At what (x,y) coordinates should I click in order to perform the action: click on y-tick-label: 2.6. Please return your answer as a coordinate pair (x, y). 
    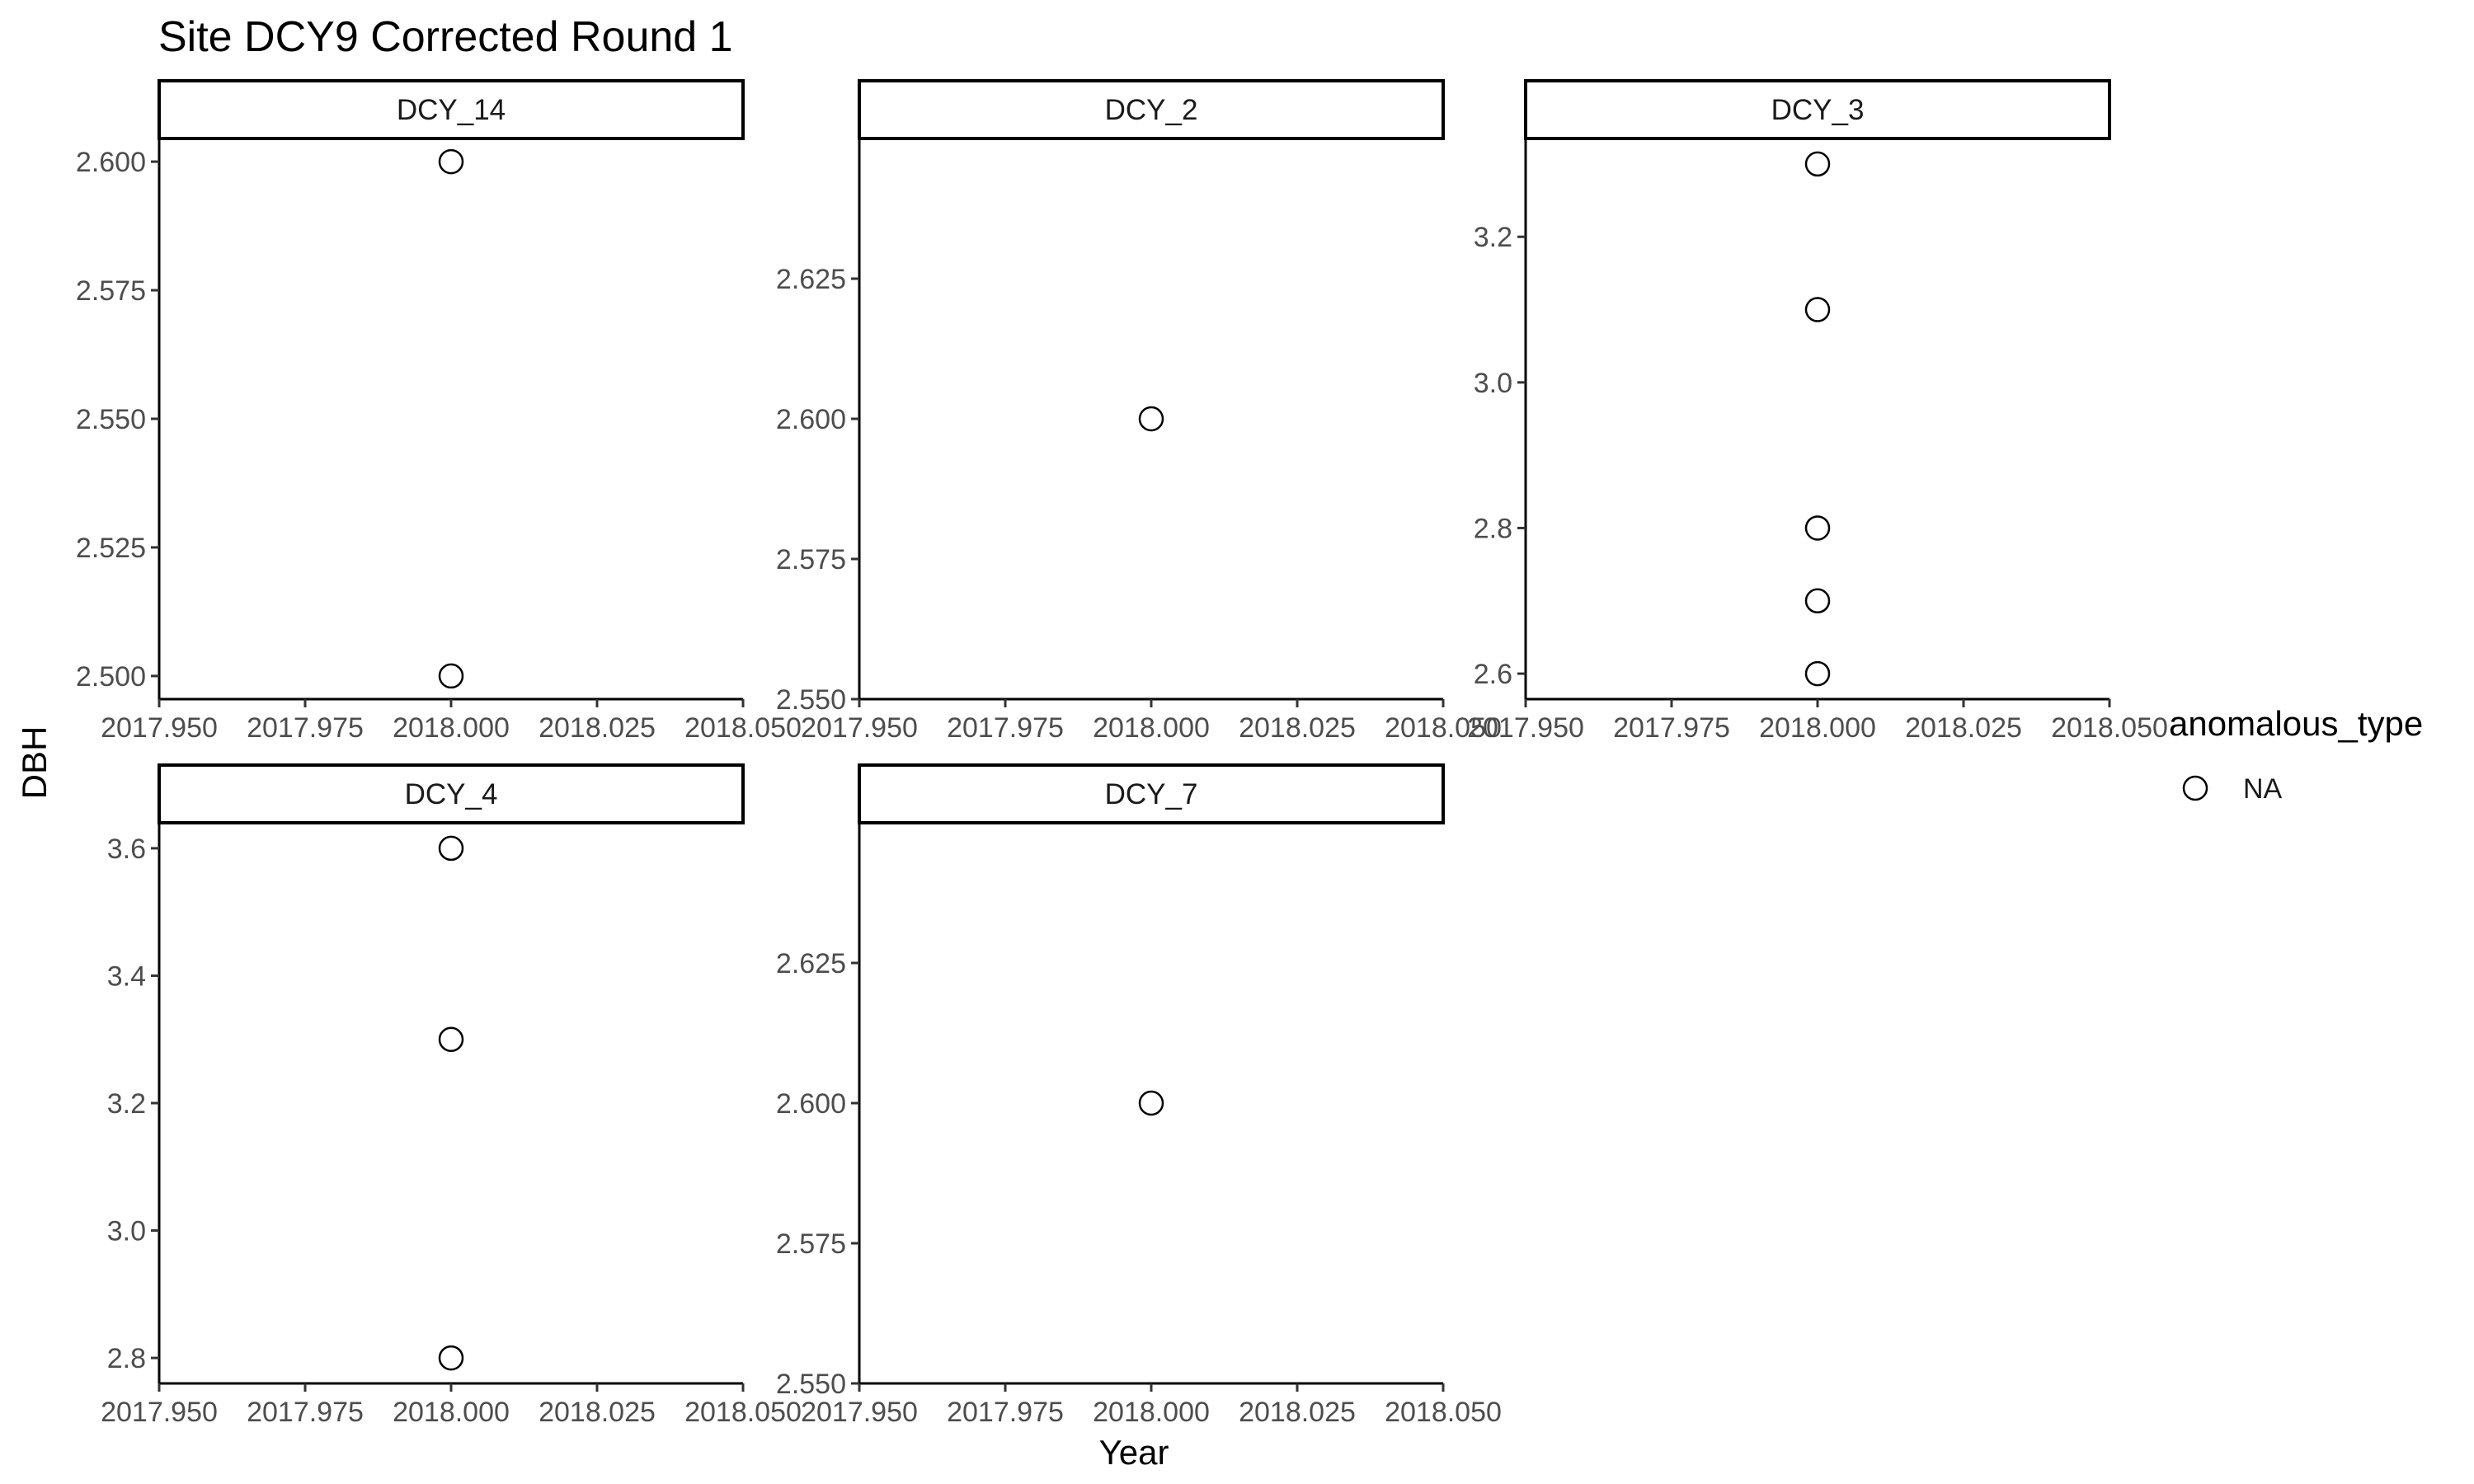
    Looking at the image, I should click on (1493, 674).